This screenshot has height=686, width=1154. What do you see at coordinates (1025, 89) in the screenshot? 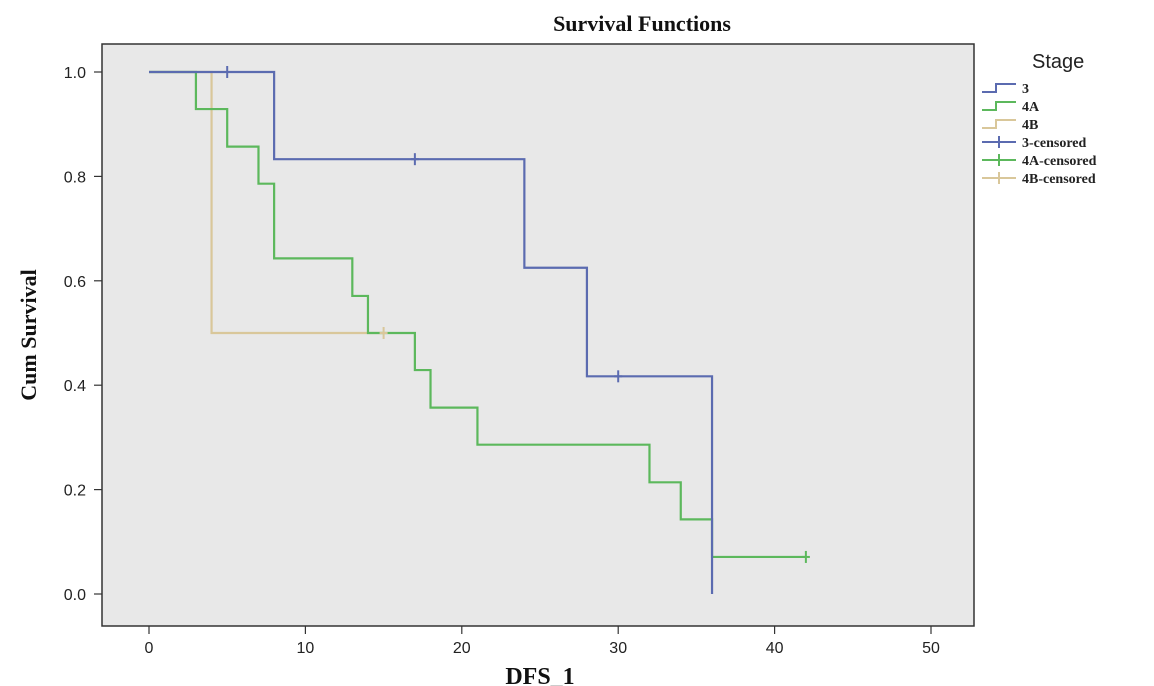
I see `legend-label: 3` at bounding box center [1025, 89].